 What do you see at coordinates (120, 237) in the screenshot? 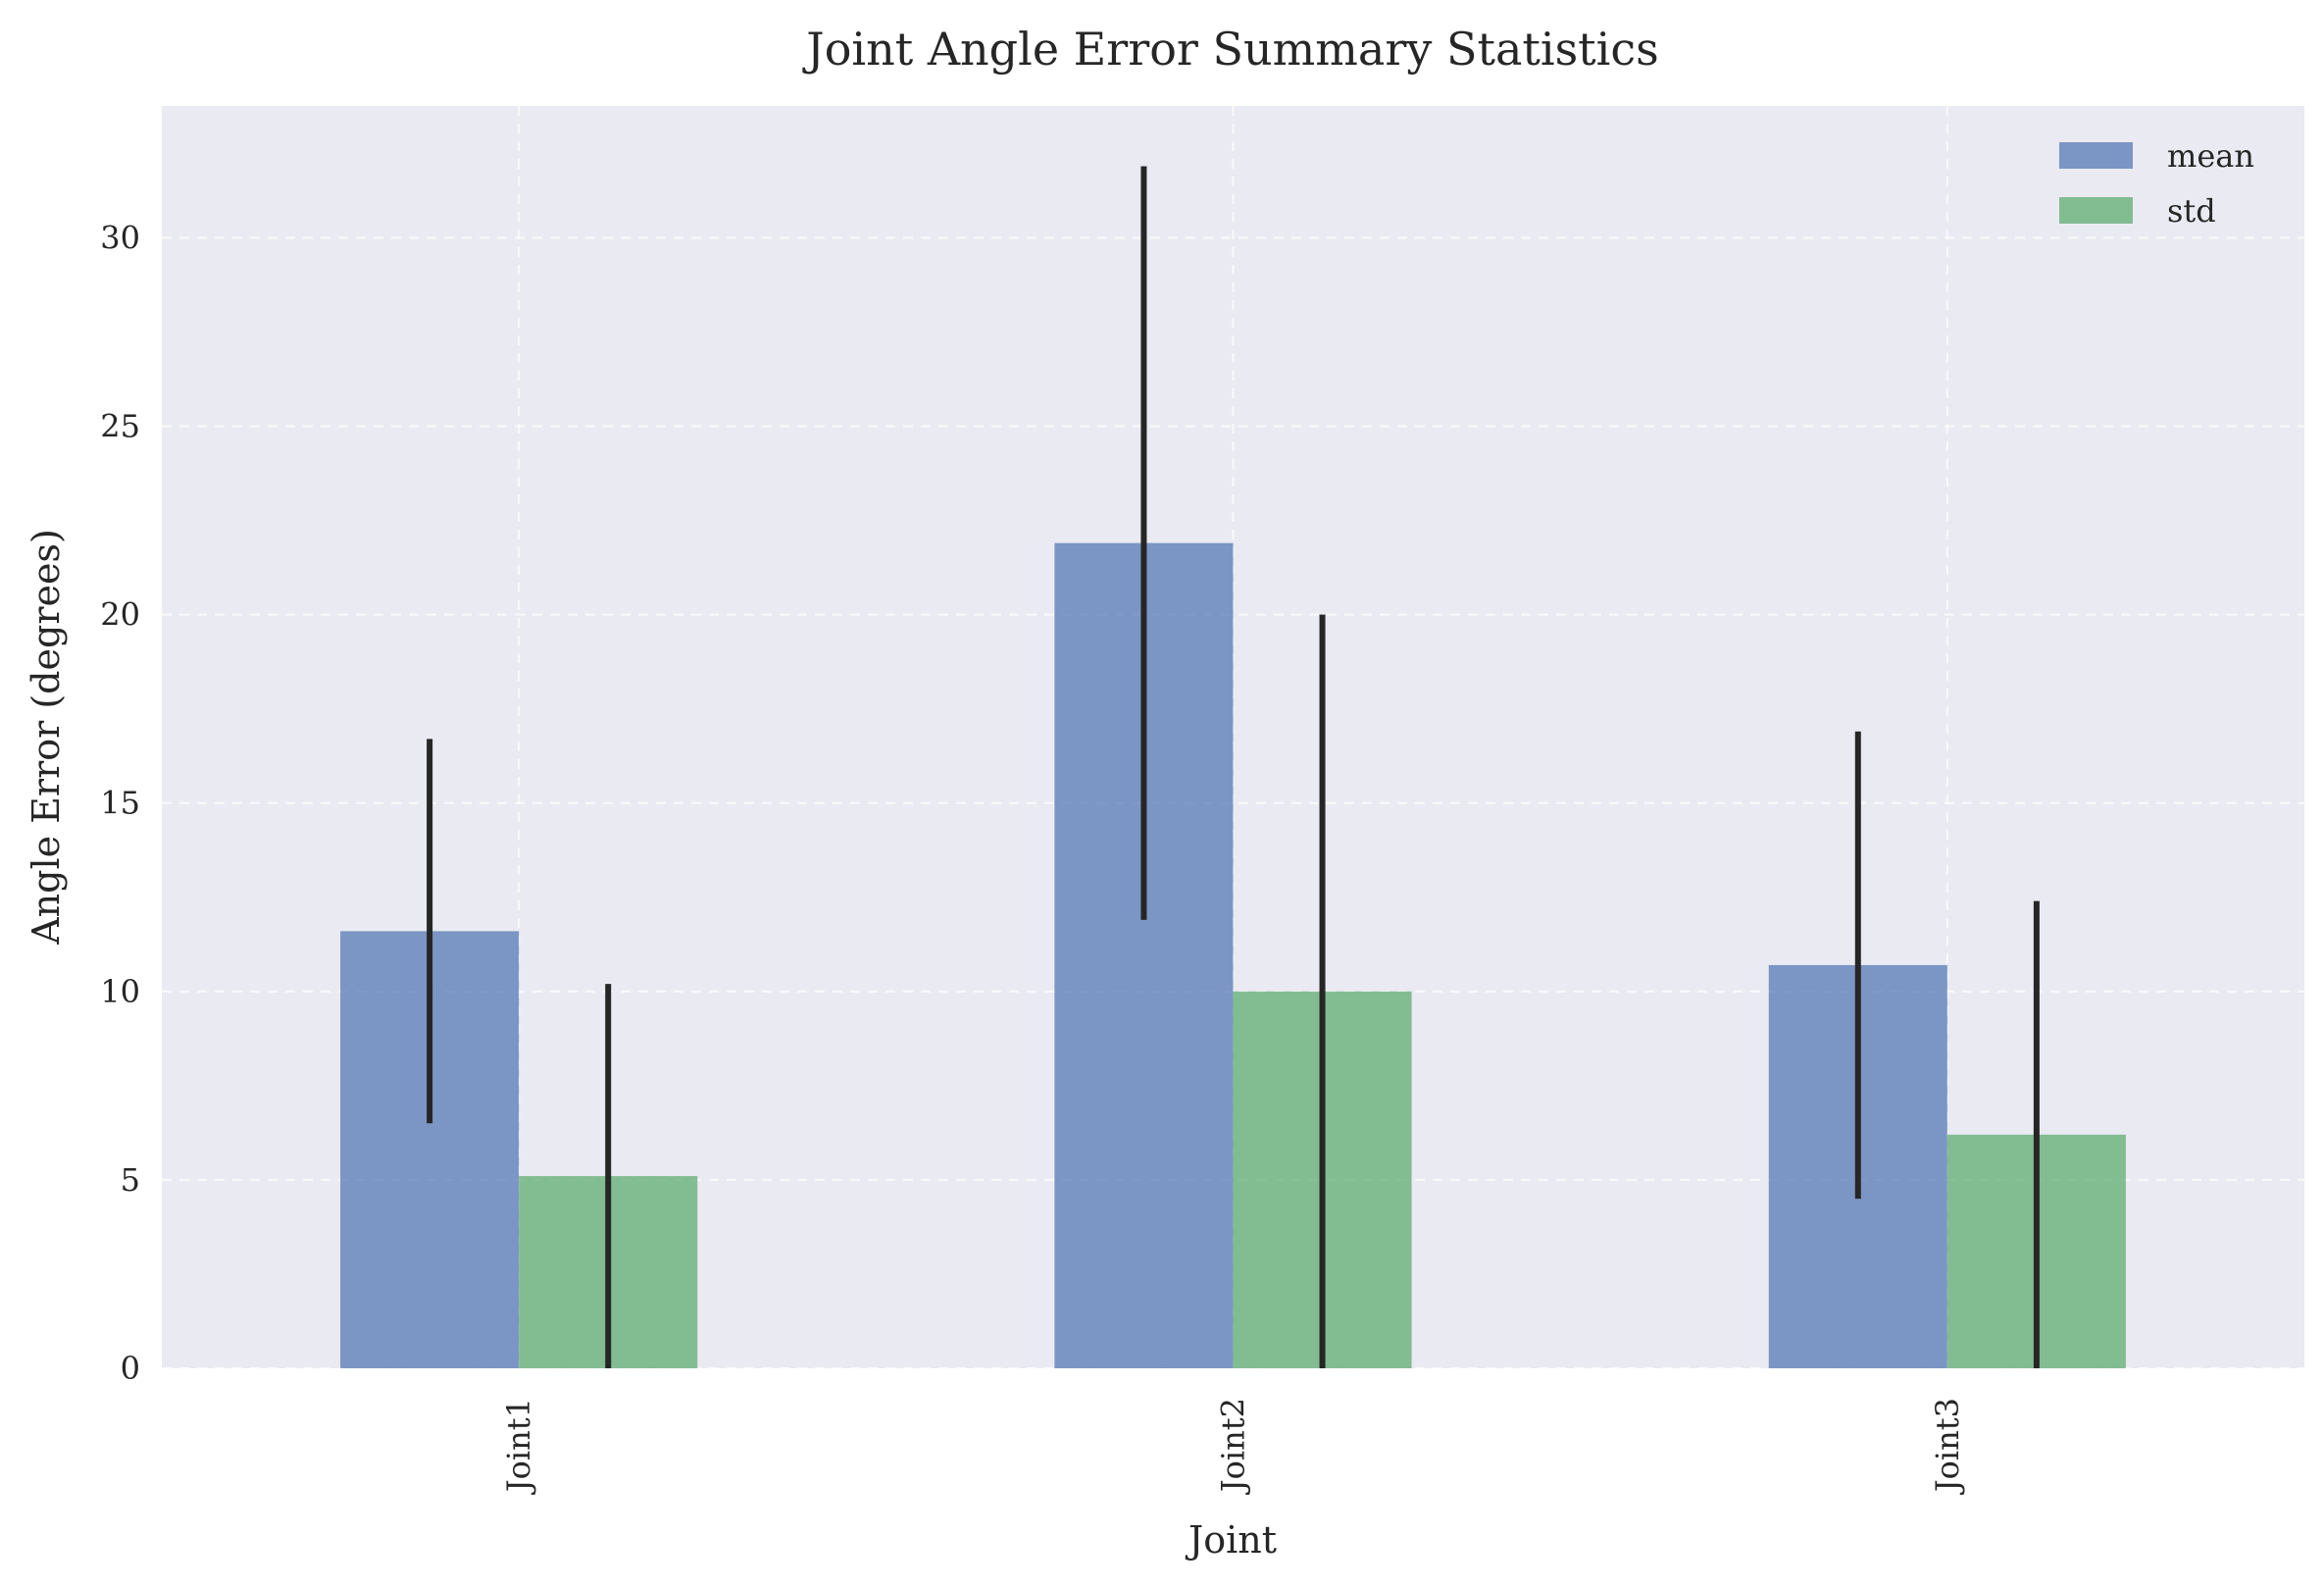
I see `y-tick-label: 30` at bounding box center [120, 237].